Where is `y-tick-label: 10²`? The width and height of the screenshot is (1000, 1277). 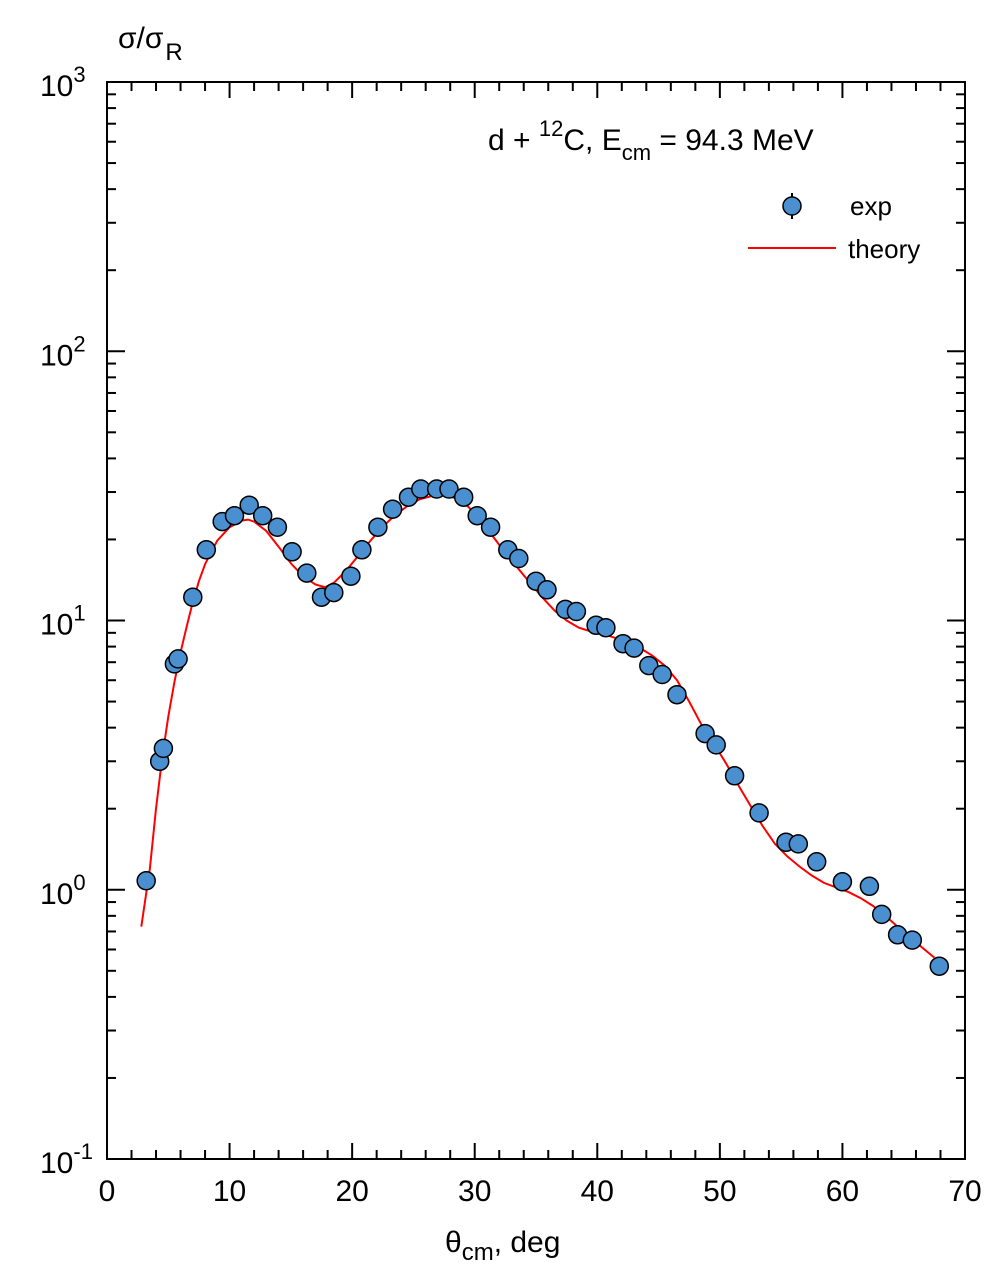
y-tick-label: 10² is located at coordinates (63, 351).